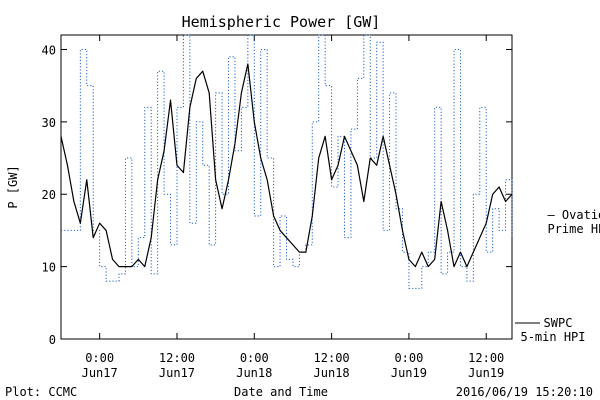  I want to click on y-axis-label: P [GW], so click(13, 186).